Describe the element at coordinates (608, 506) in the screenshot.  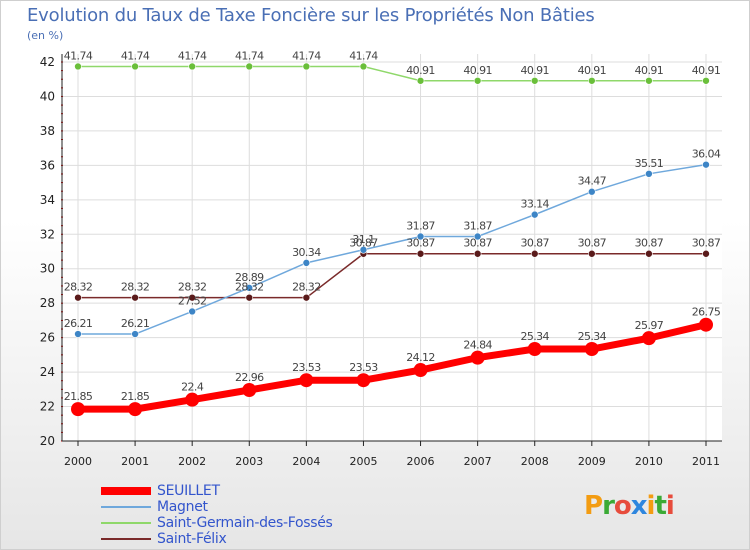
I see `logo-letter: r` at that location.